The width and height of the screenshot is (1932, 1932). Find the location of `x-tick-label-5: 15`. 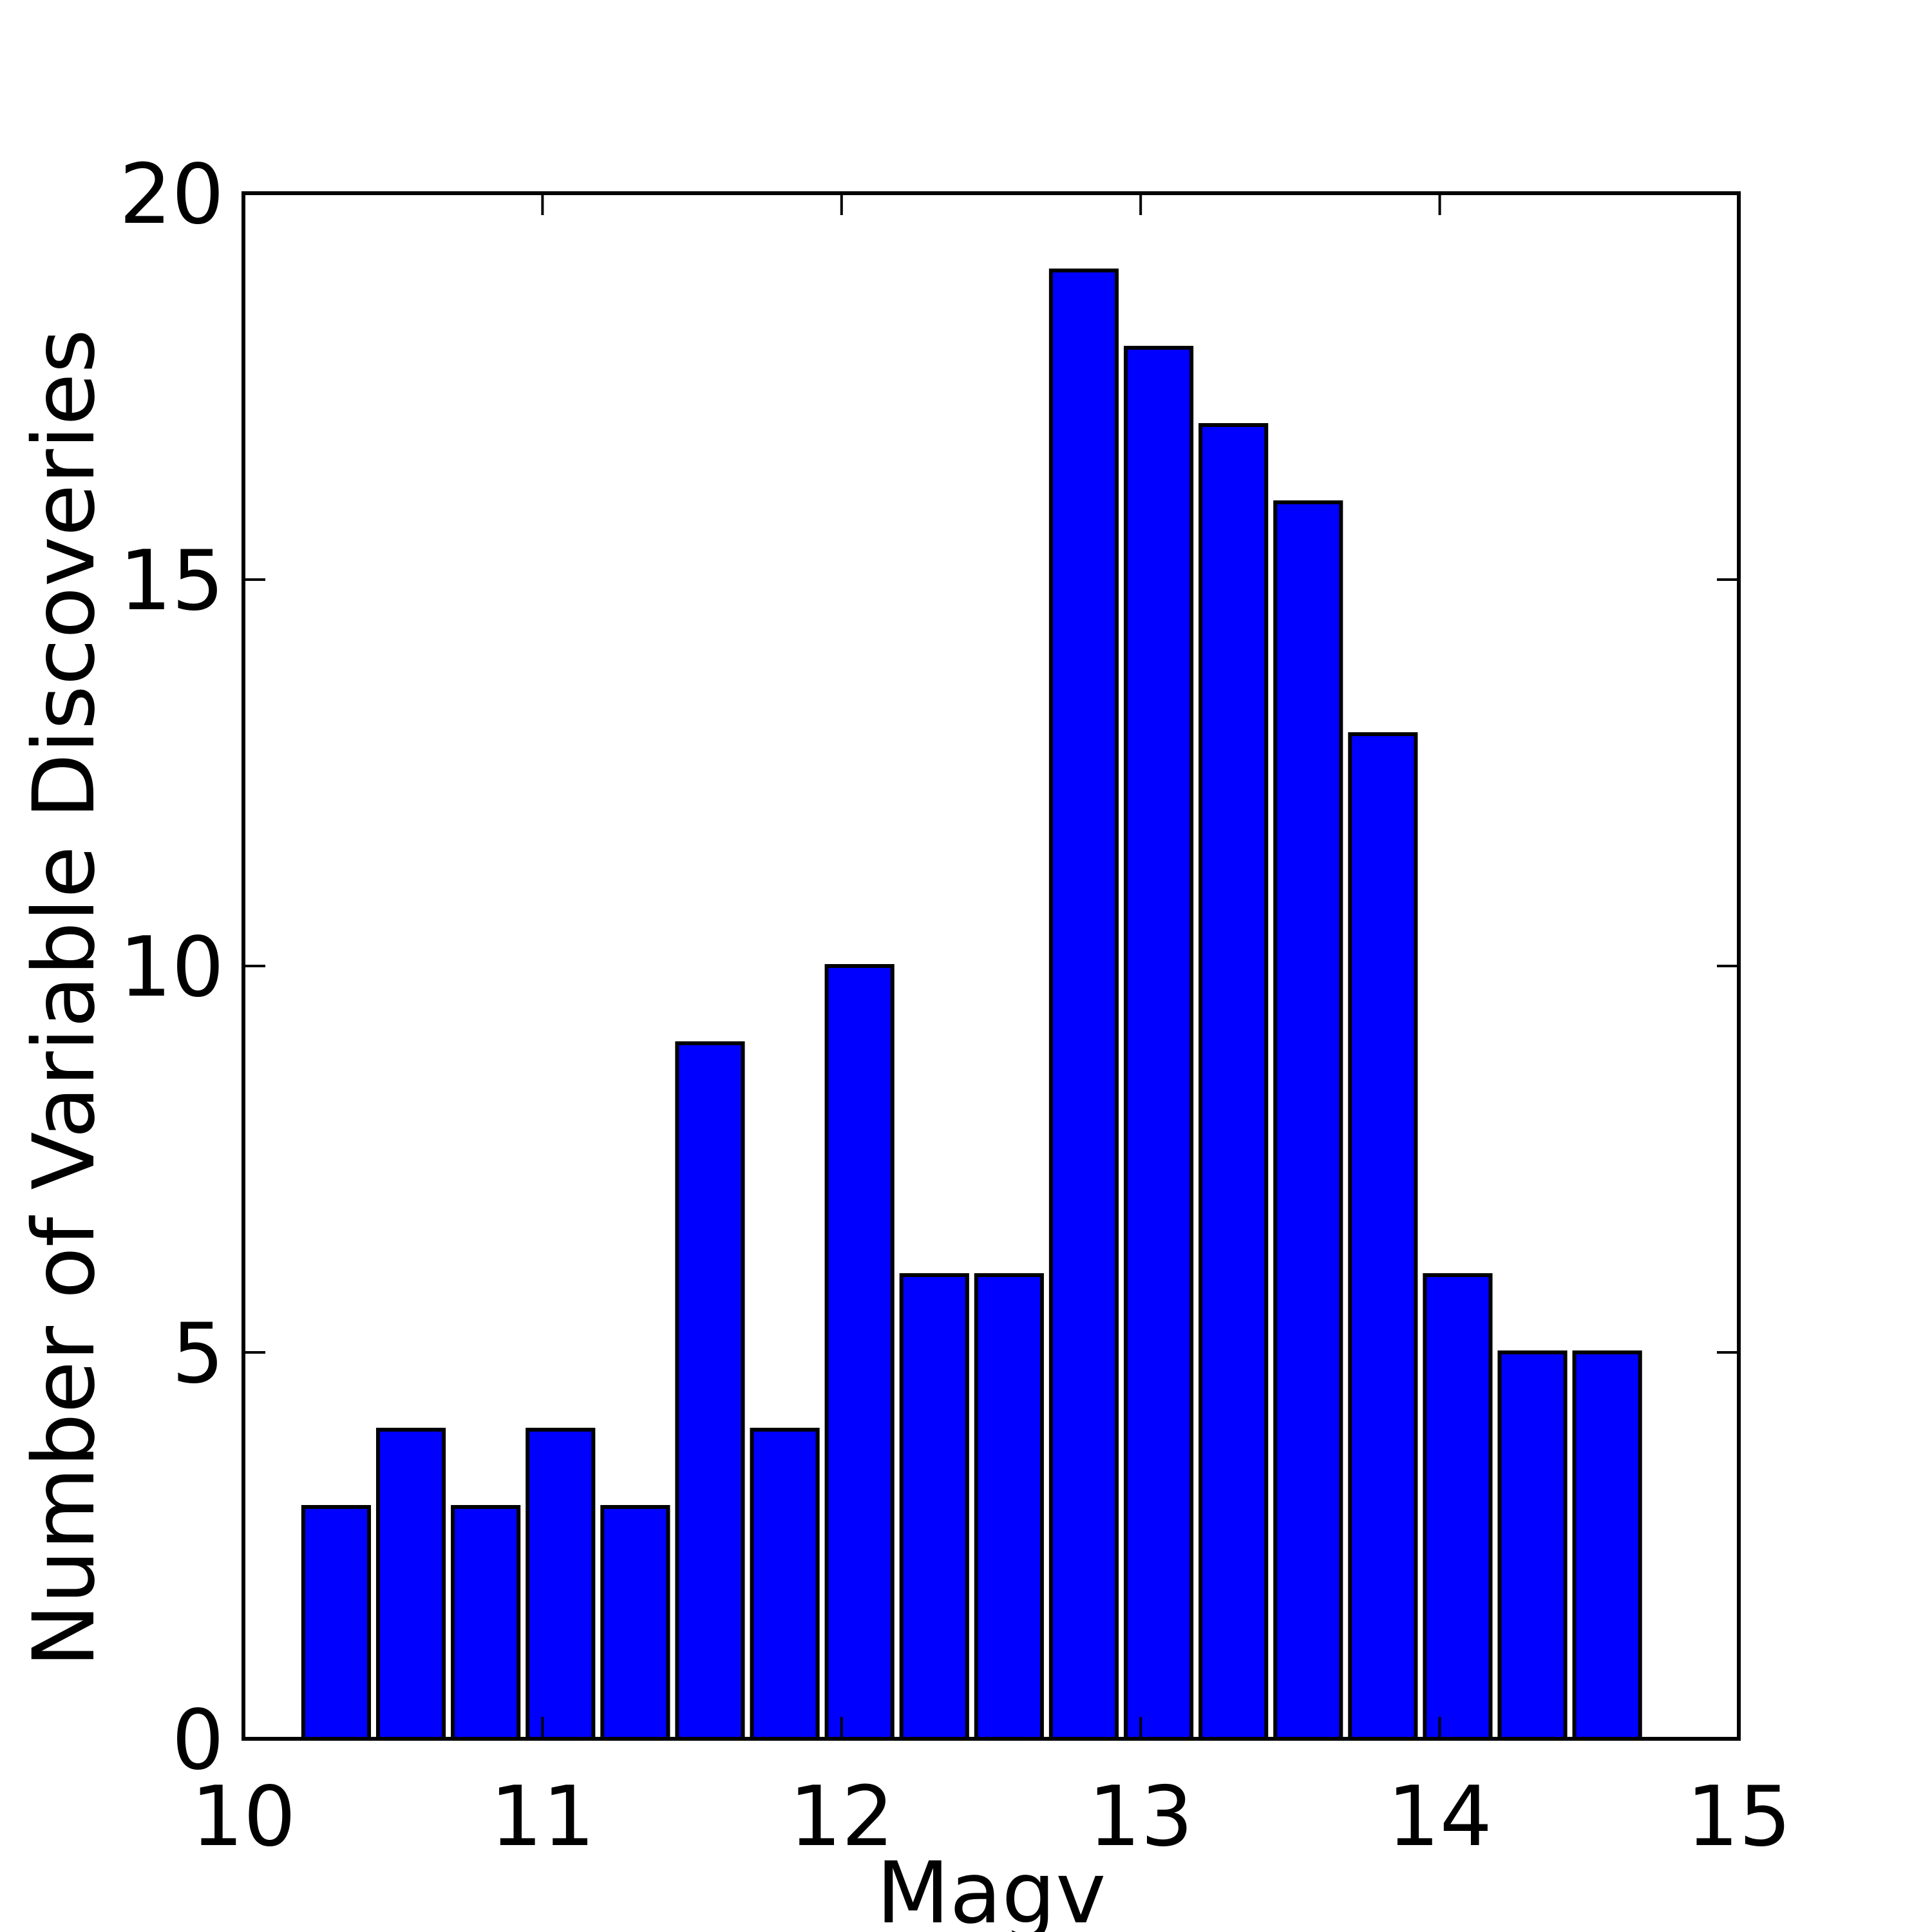

x-tick-label-5: 15 is located at coordinates (1739, 1817).